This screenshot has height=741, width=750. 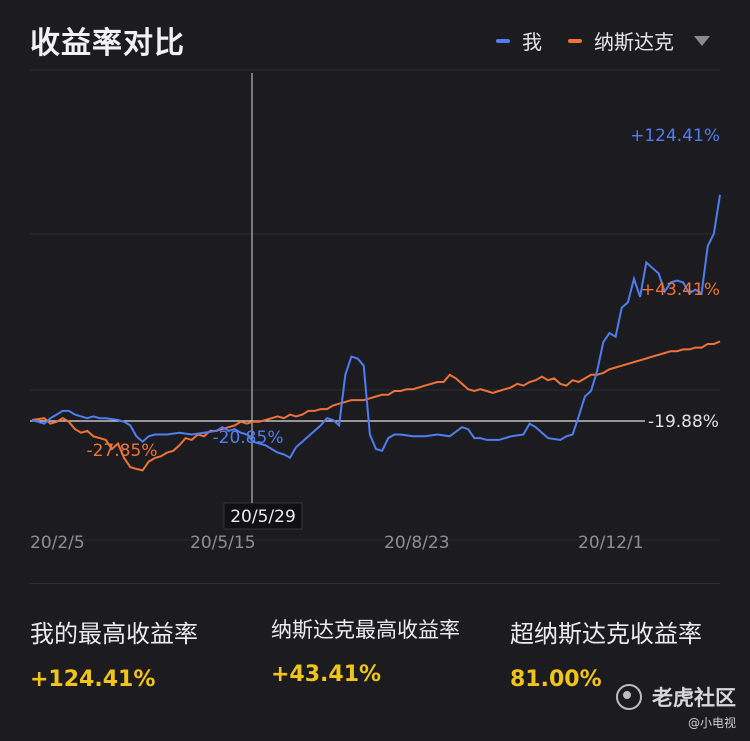 What do you see at coordinates (93, 679) in the screenshot?
I see `stat-value: +124.41%` at bounding box center [93, 679].